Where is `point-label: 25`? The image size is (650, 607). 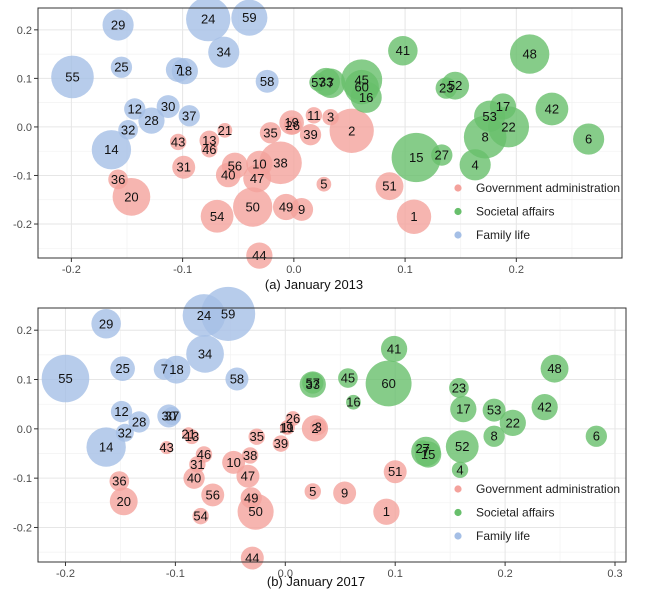 point-label: 25 is located at coordinates (121, 67).